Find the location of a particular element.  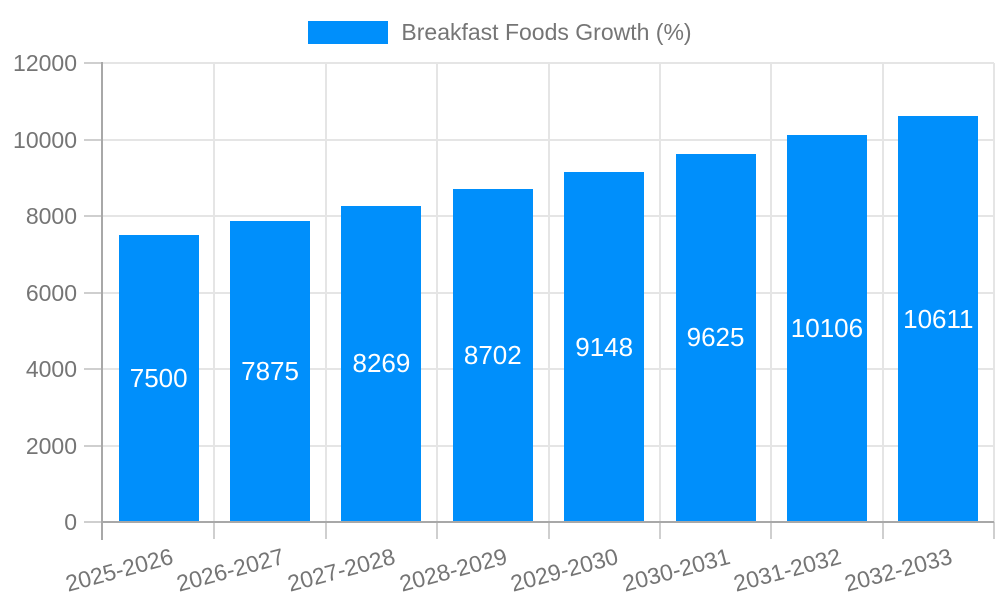

bar: 8702 is located at coordinates (492, 355).